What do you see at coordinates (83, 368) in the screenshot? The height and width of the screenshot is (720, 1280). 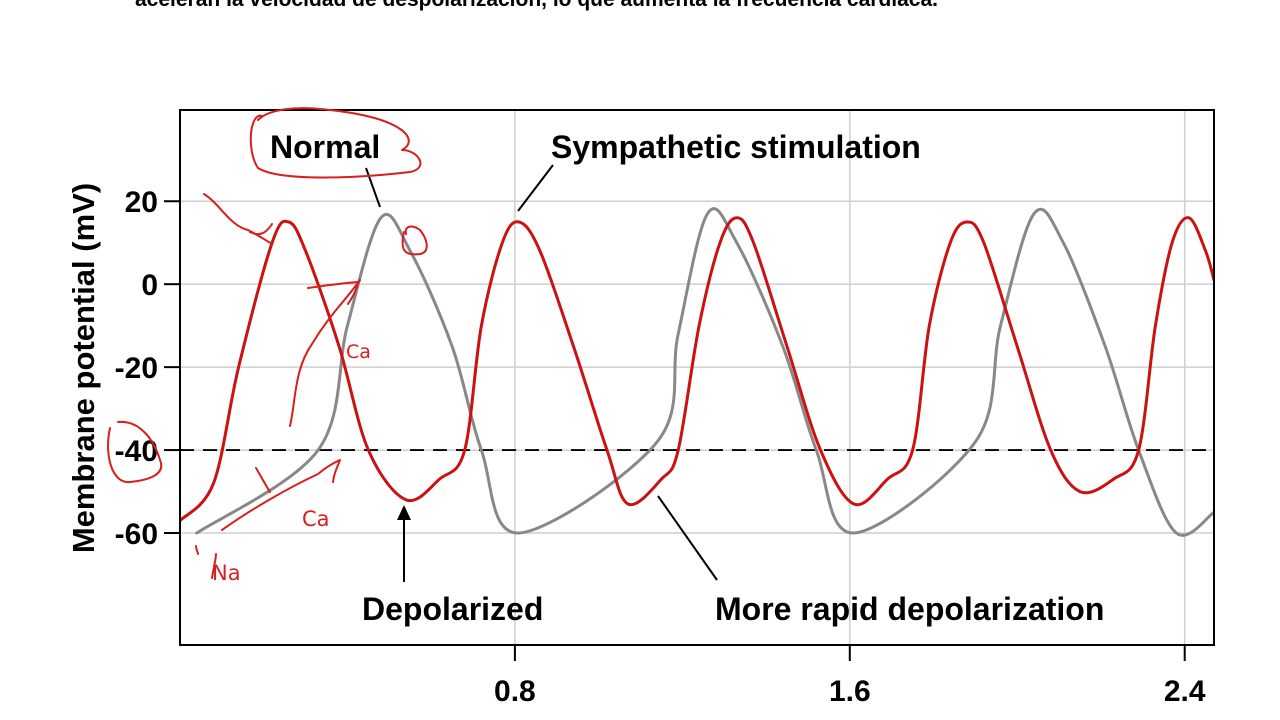 I see `y-axis-label: Membrane potential (mV)` at bounding box center [83, 368].